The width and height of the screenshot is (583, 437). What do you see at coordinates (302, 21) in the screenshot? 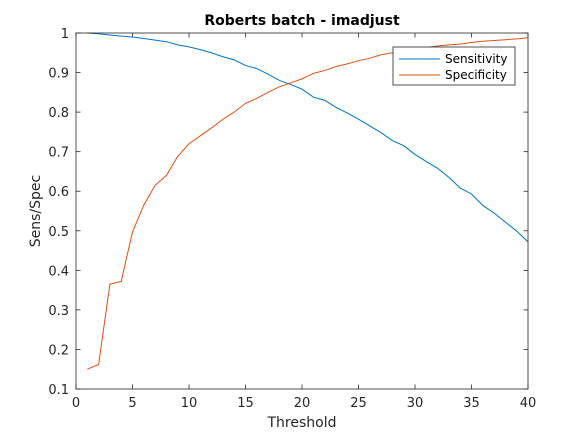
I see `chart-title: Roberts batch - imadjust` at bounding box center [302, 21].